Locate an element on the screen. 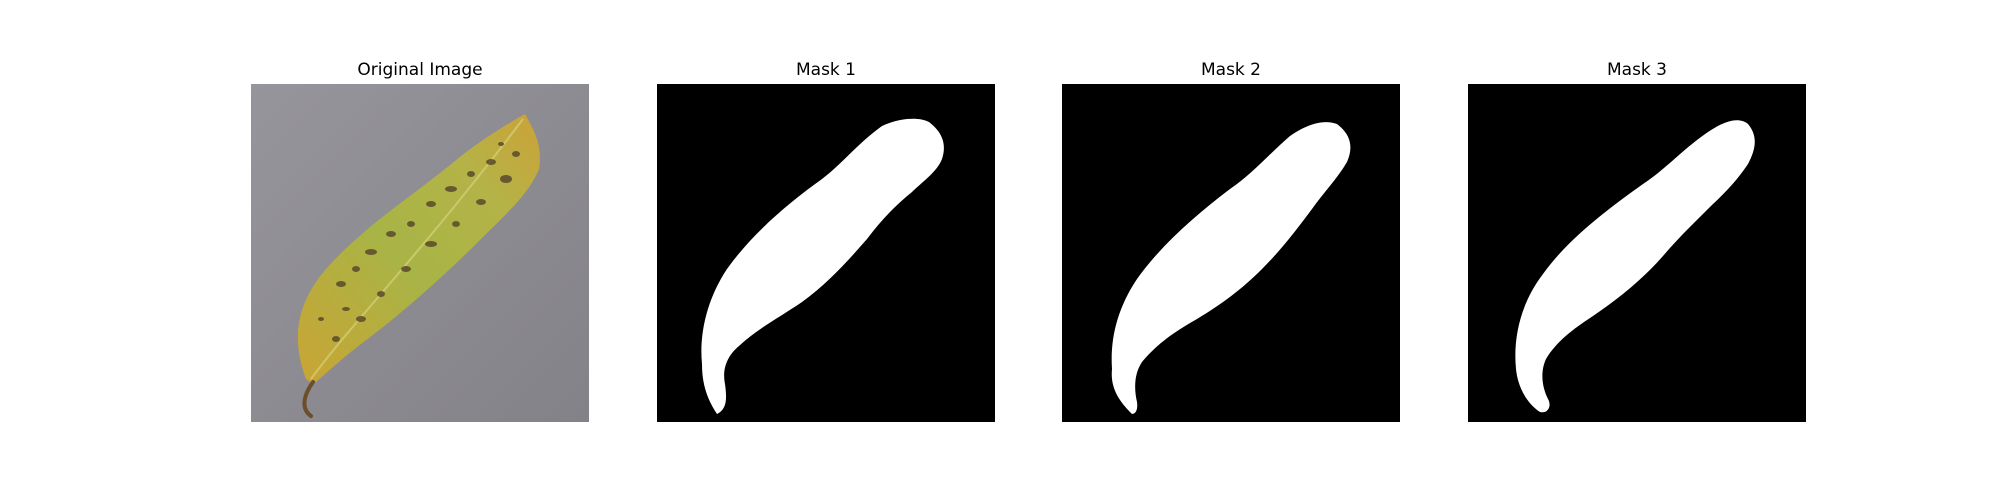  panel-title: Mask 1 is located at coordinates (825, 70).